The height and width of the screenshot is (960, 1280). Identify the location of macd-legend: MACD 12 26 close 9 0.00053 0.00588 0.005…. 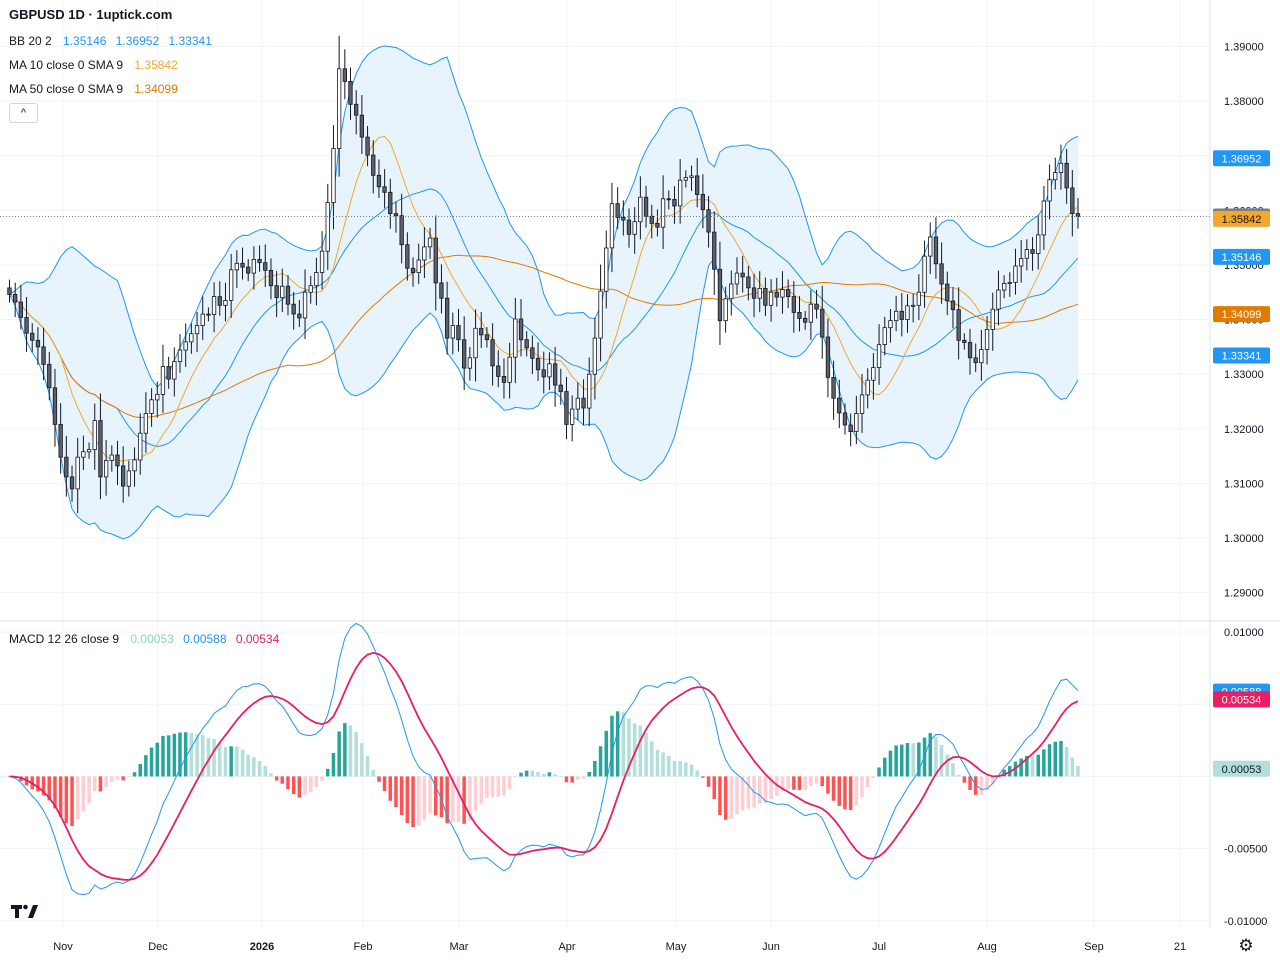
(147, 639).